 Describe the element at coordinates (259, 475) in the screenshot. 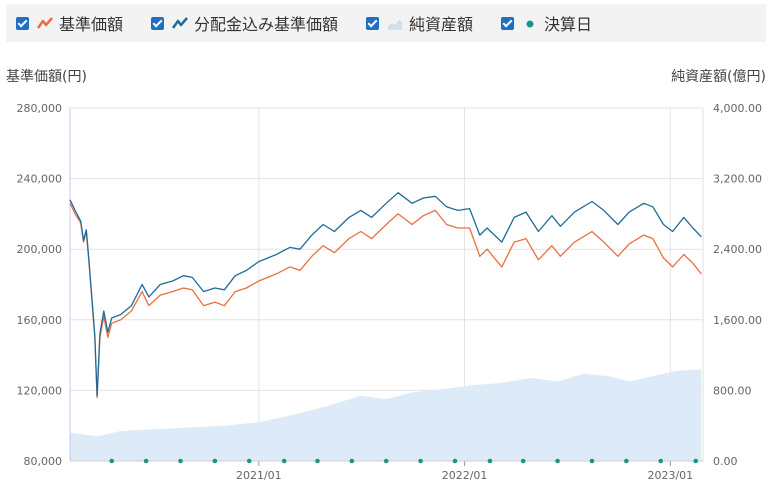

I see `x-tick-label: 2021/01` at that location.